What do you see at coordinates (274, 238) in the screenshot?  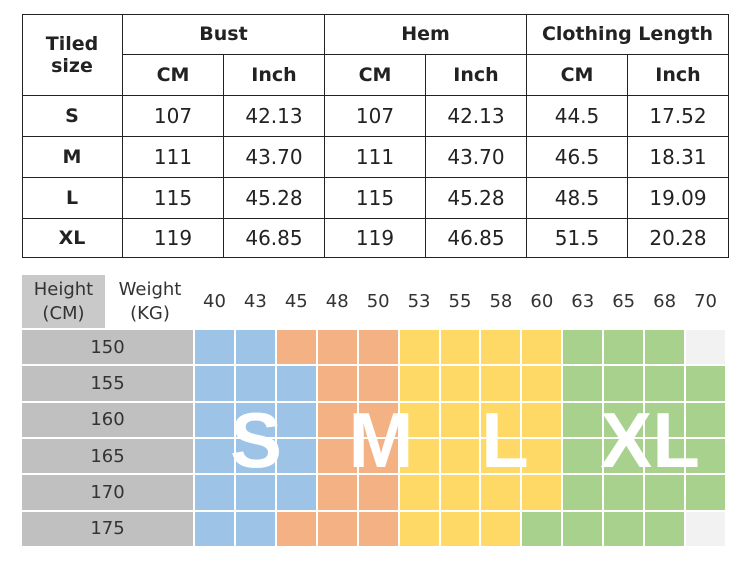 I see `measure-cell: 46.85` at bounding box center [274, 238].